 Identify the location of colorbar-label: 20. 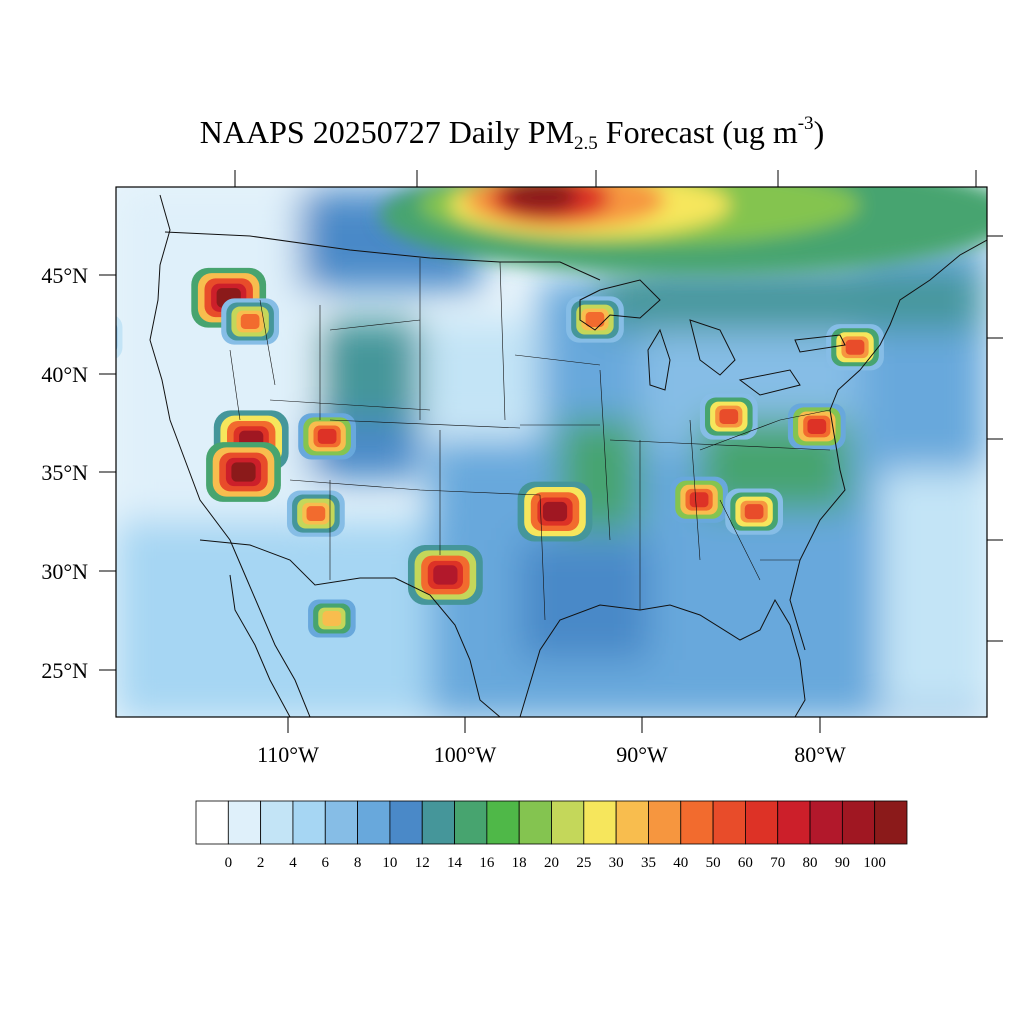
(551, 863).